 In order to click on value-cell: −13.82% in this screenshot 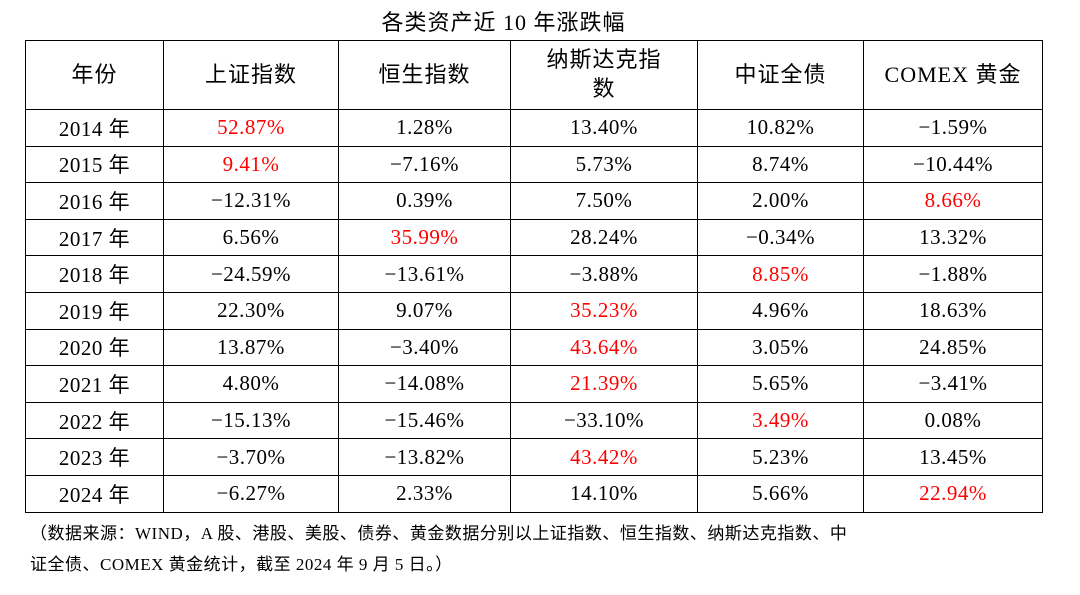, I will do `click(424, 457)`.